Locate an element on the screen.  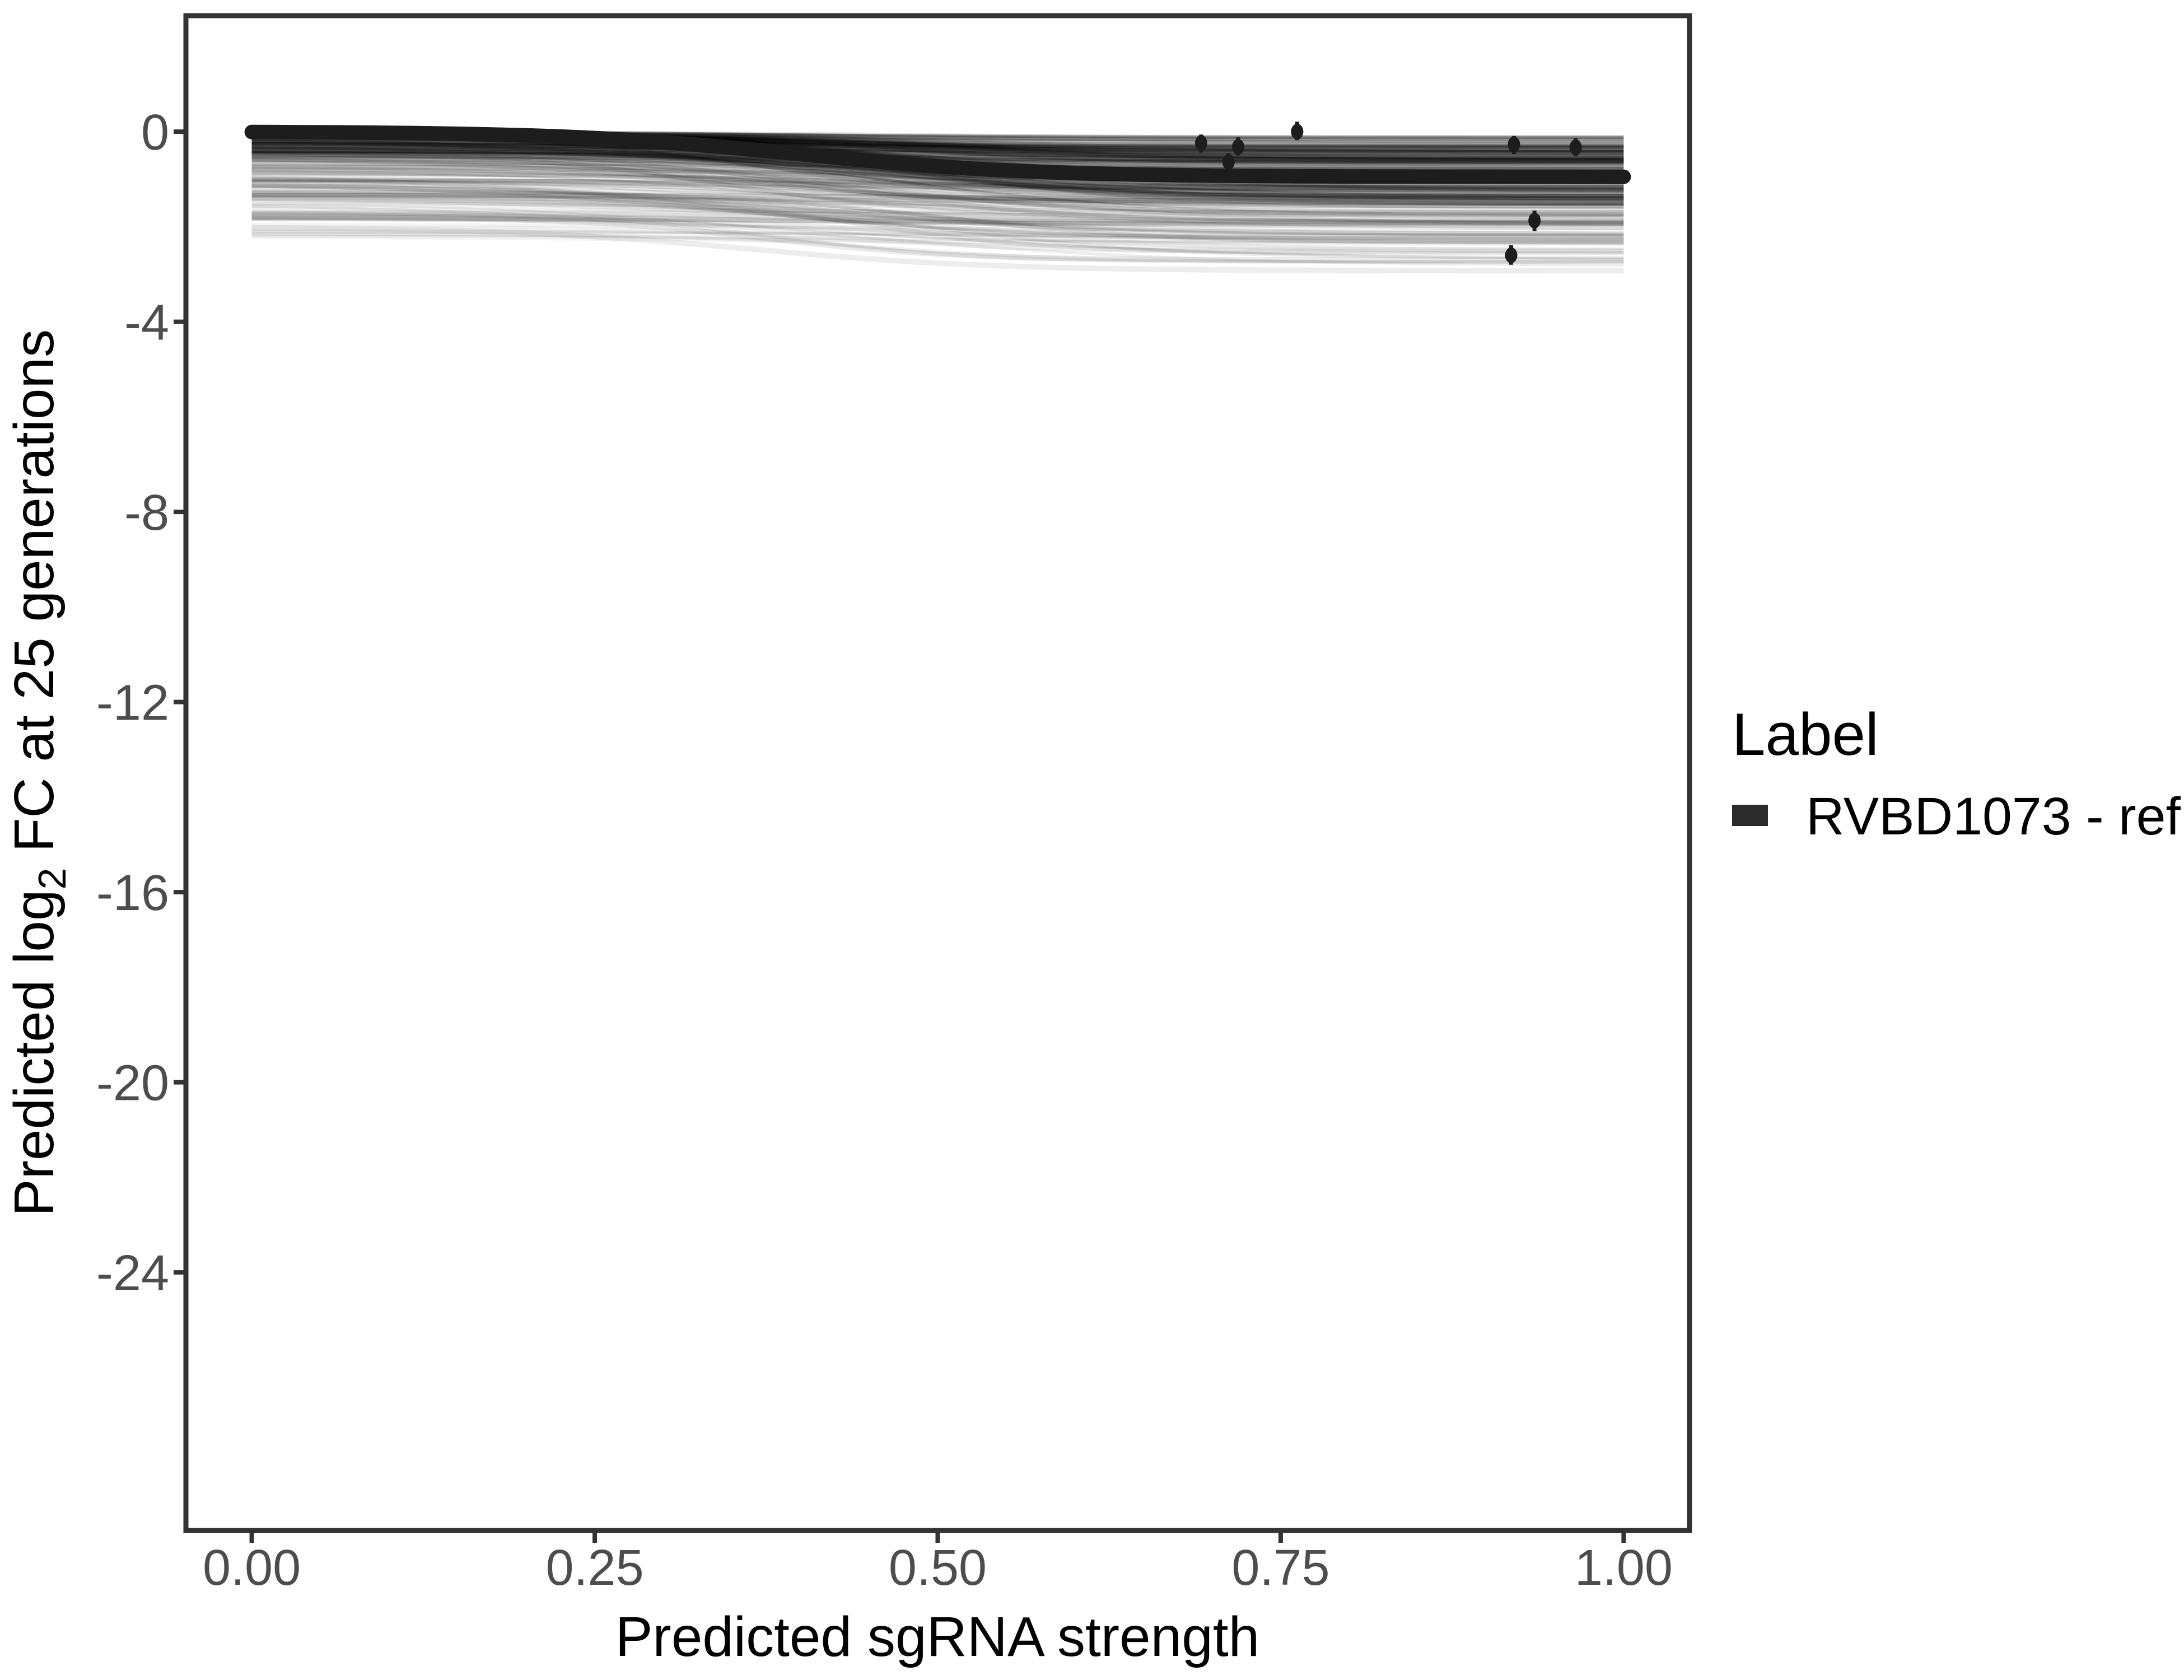
legend-item-label: RVBD1073 - ref is located at coordinates (1994, 817).